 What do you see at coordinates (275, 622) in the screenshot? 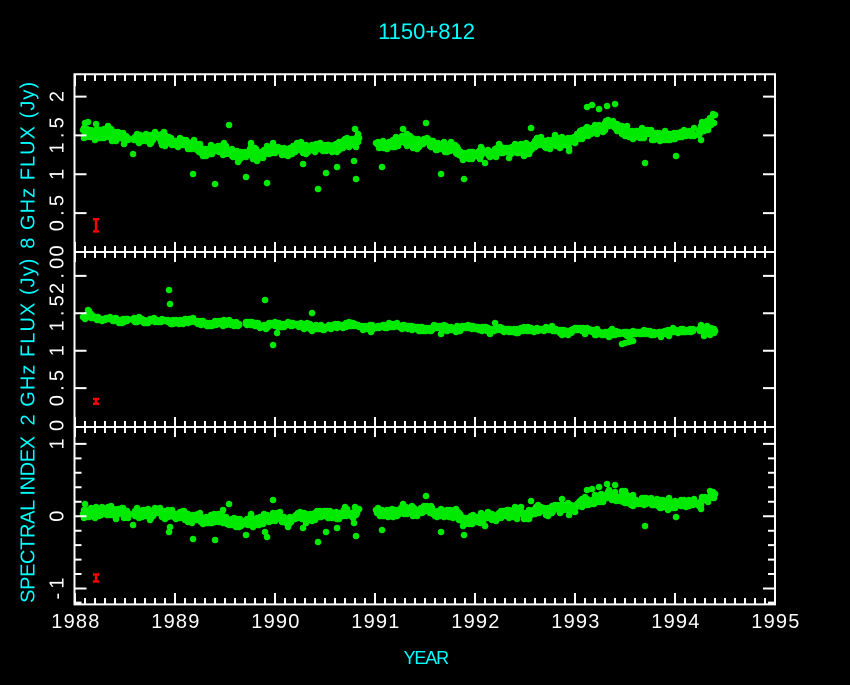
I see `svg-text: 1990` at bounding box center [275, 622].